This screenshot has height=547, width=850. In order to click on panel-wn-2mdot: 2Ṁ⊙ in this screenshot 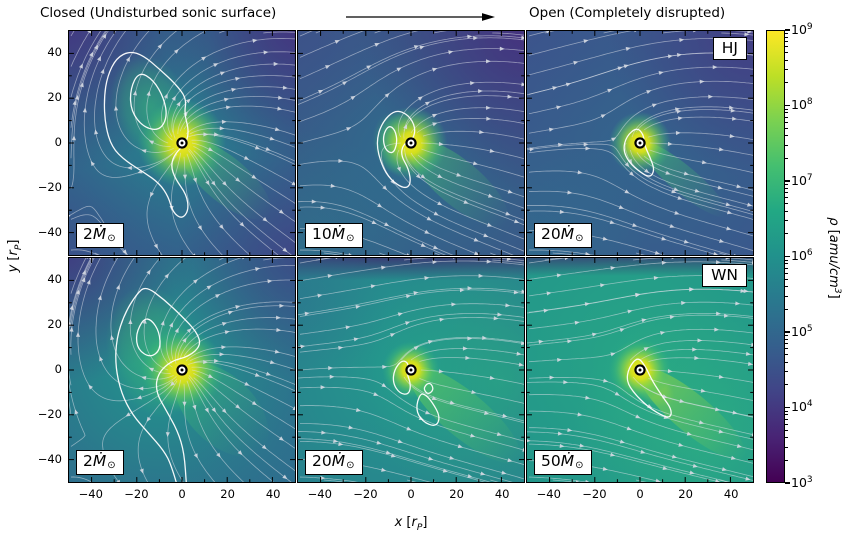, I will do `click(182, 370)`.